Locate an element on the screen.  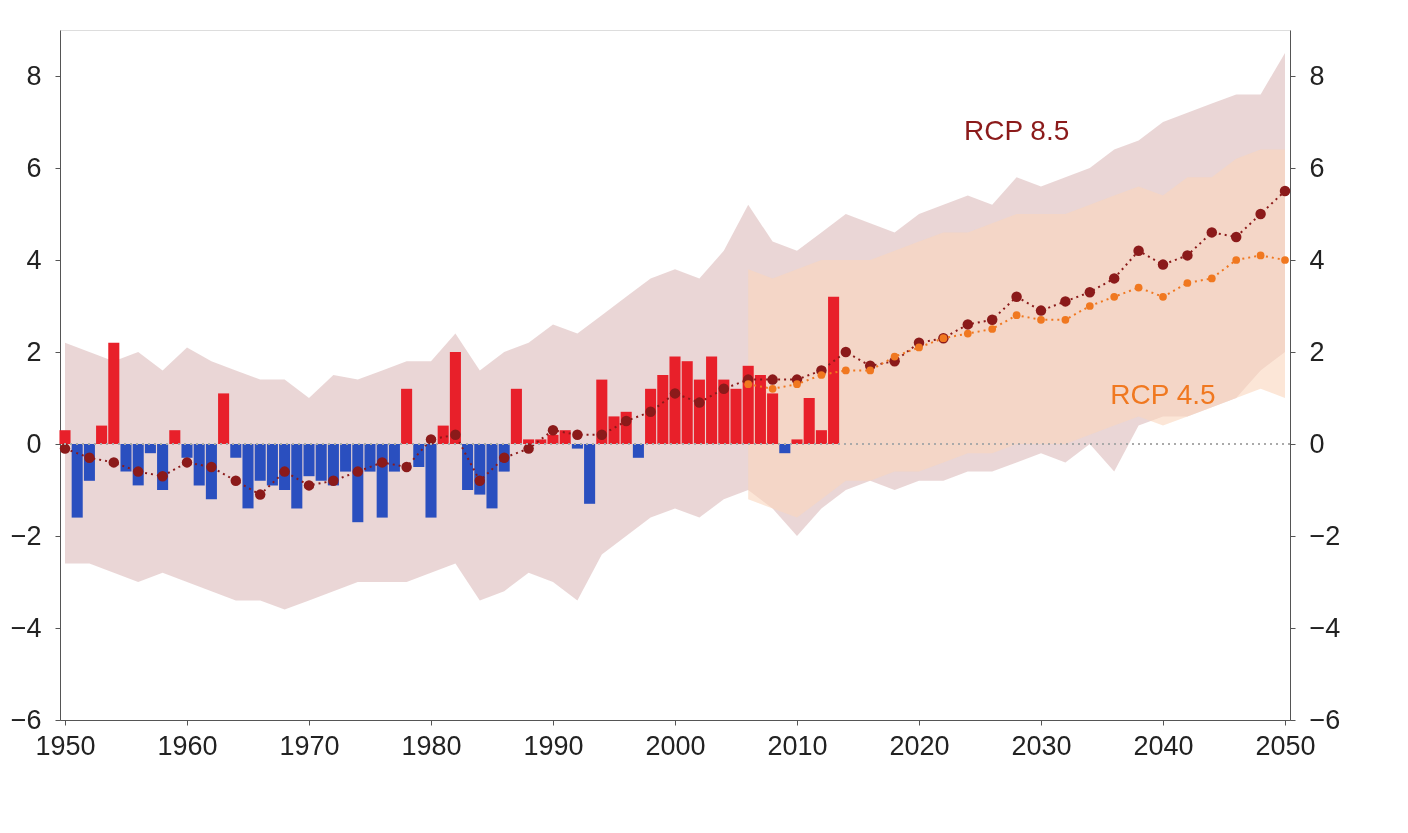
y2-tick-label: −4 is located at coordinates (1325, 627).